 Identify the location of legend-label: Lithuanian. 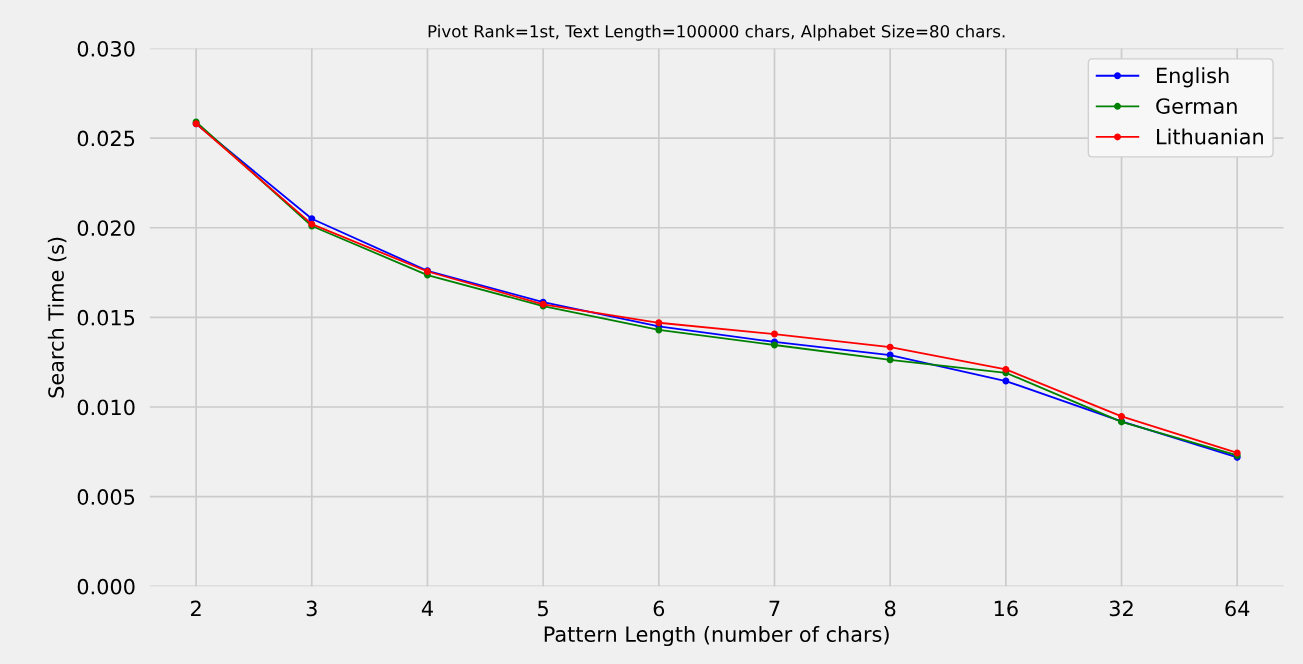
(1210, 136).